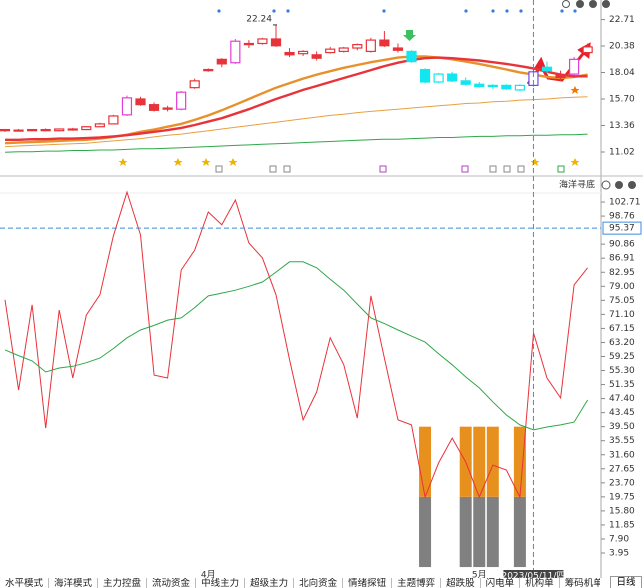 This screenshot has height=588, width=643. What do you see at coordinates (622, 217) in the screenshot?
I see `y-tick-label: 98.76` at bounding box center [622, 217].